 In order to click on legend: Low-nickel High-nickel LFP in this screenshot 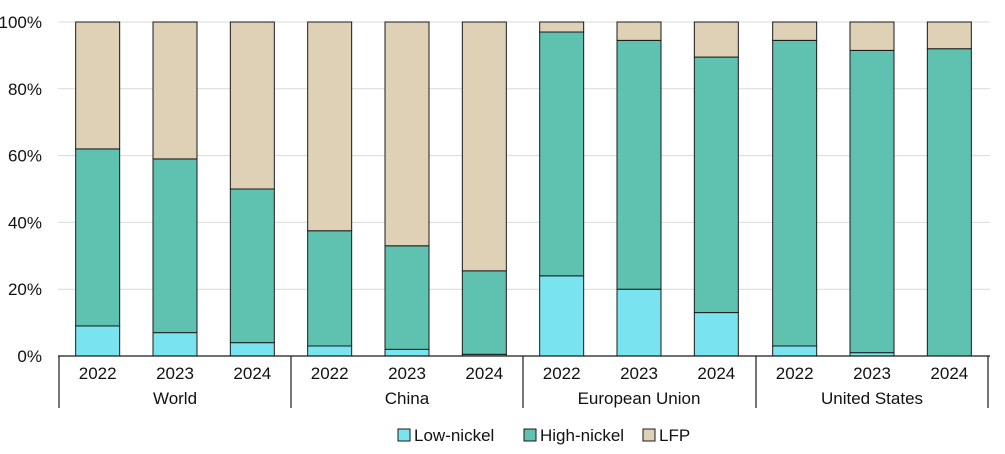, I will do `click(543, 435)`.